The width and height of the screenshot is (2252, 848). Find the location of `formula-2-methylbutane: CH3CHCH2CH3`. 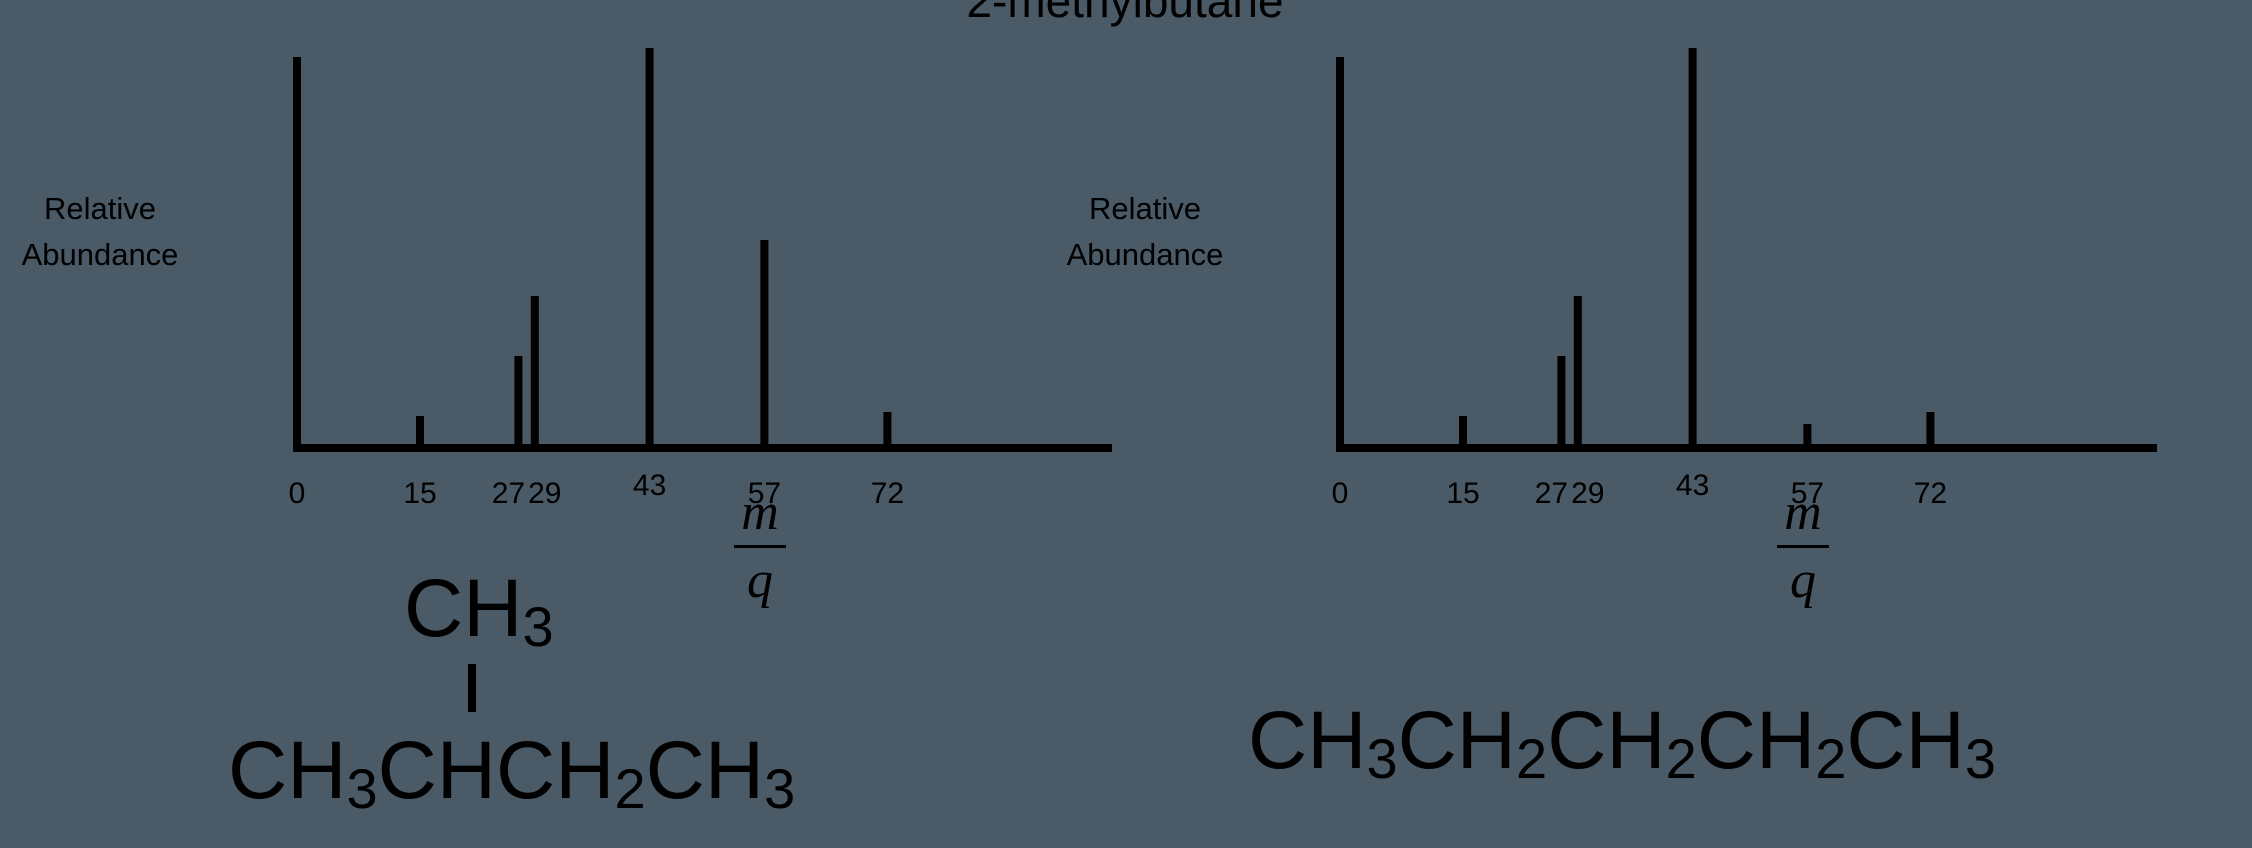

formula-2-methylbutane: CH3CHCH2CH3 is located at coordinates (511, 773).